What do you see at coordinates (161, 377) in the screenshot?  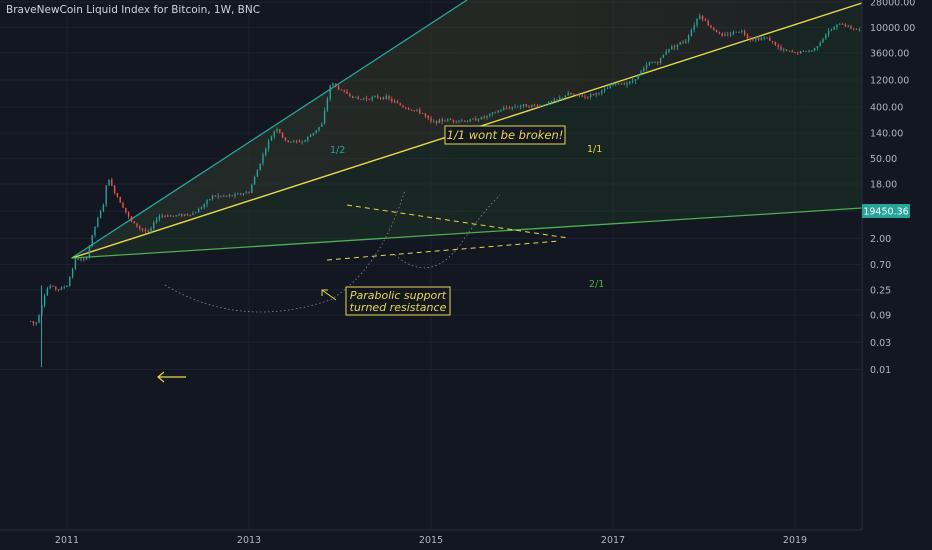 I see `arrow-left-head` at bounding box center [161, 377].